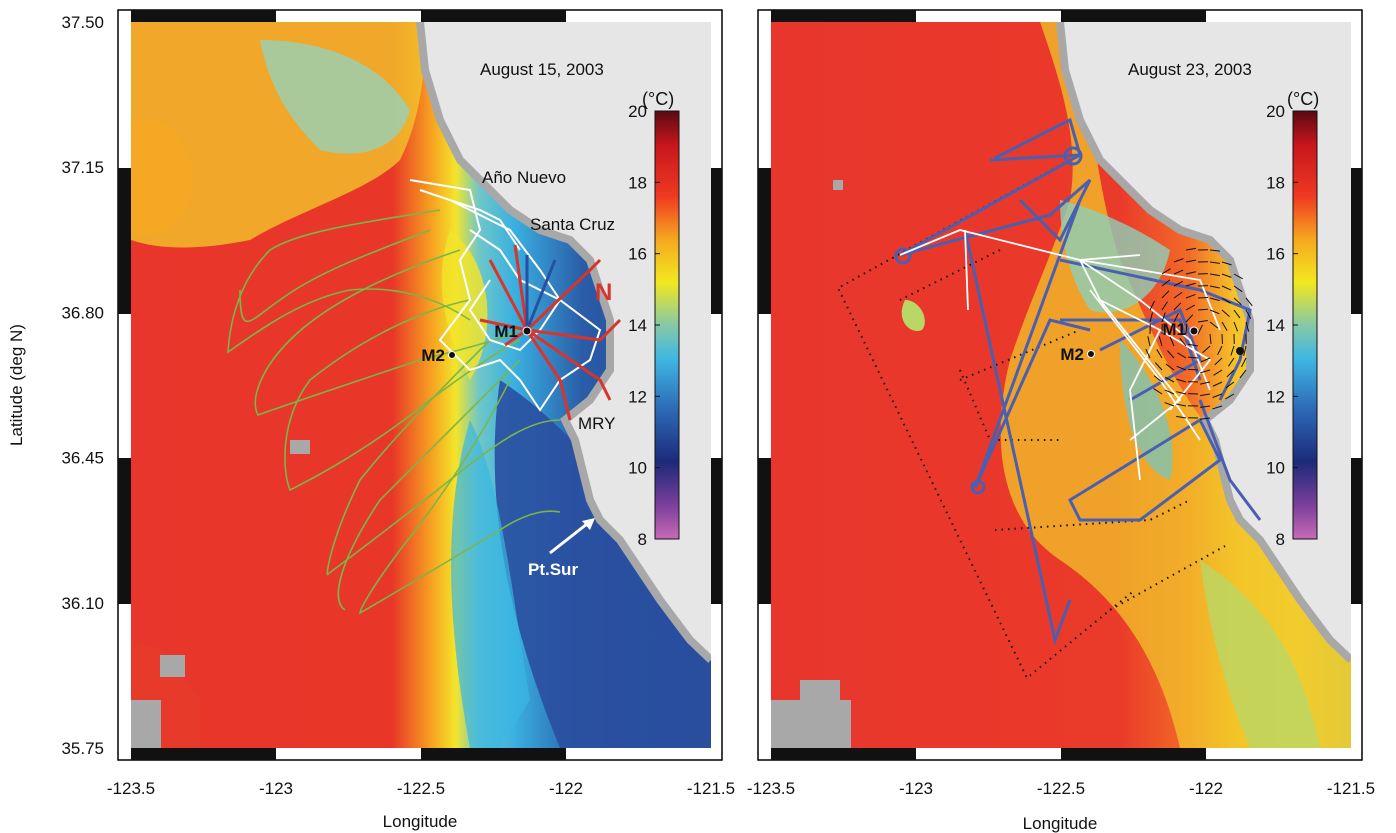 The image size is (1396, 833). What do you see at coordinates (1275, 254) in the screenshot?
I see `colorbar-tick-label: 16` at bounding box center [1275, 254].